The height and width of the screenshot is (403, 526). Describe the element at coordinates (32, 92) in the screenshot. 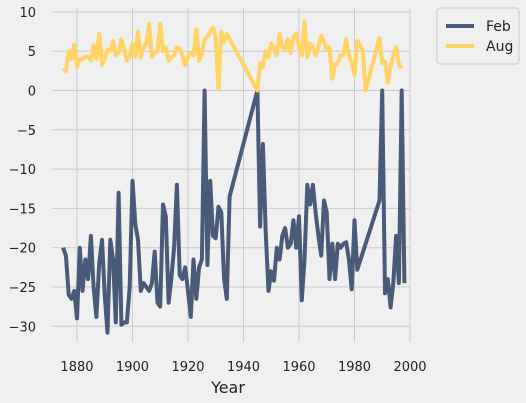

I see `y-tick-label: 0` at that location.